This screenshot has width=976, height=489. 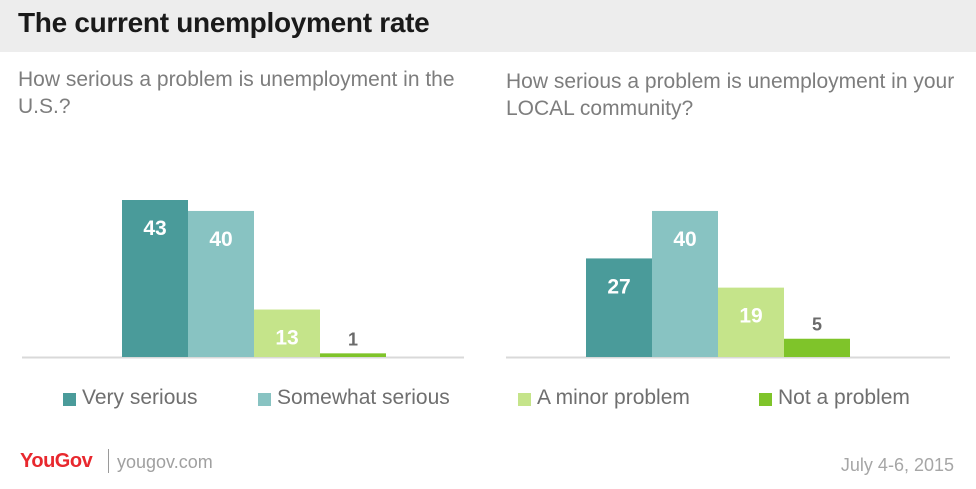 I want to click on legend-swatch-not-a-problem, so click(x=765, y=399).